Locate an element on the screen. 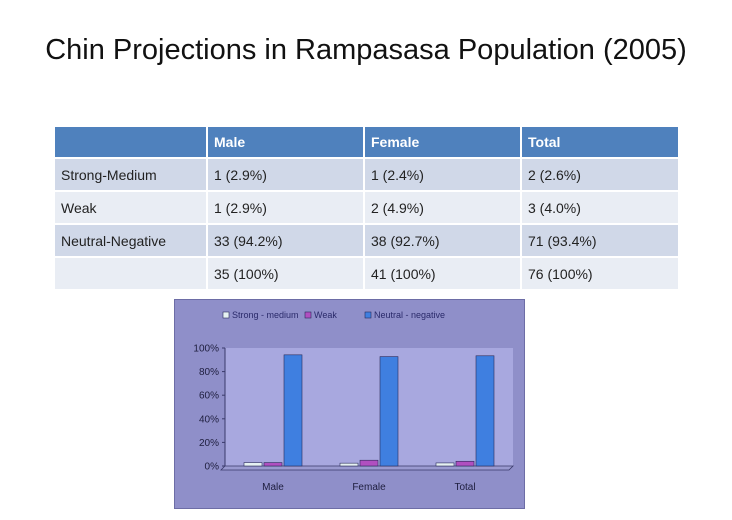 The width and height of the screenshot is (732, 520). y-tick-label: 100% is located at coordinates (206, 349).